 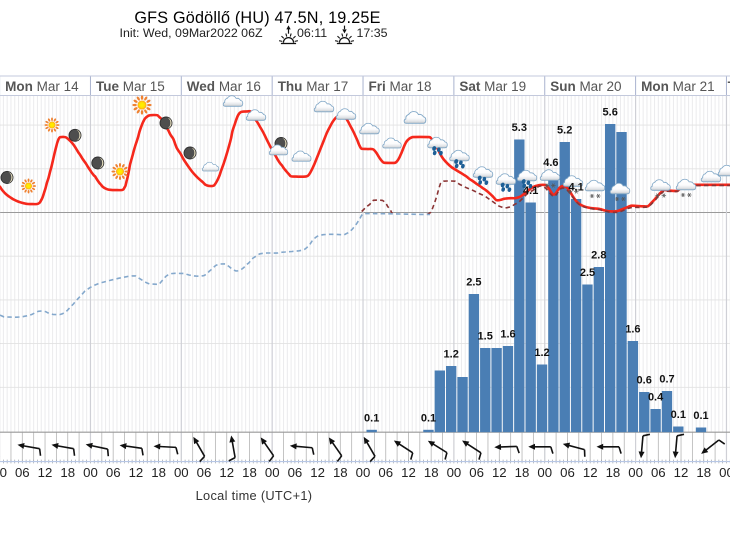 I want to click on svg-text: Tue Mar 22, so click(x=729, y=86).